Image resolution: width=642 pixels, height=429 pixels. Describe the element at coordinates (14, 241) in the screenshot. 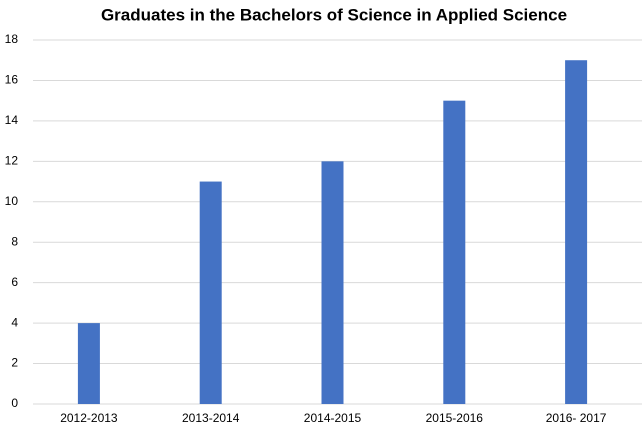

I see `y-tick-label: 8` at that location.